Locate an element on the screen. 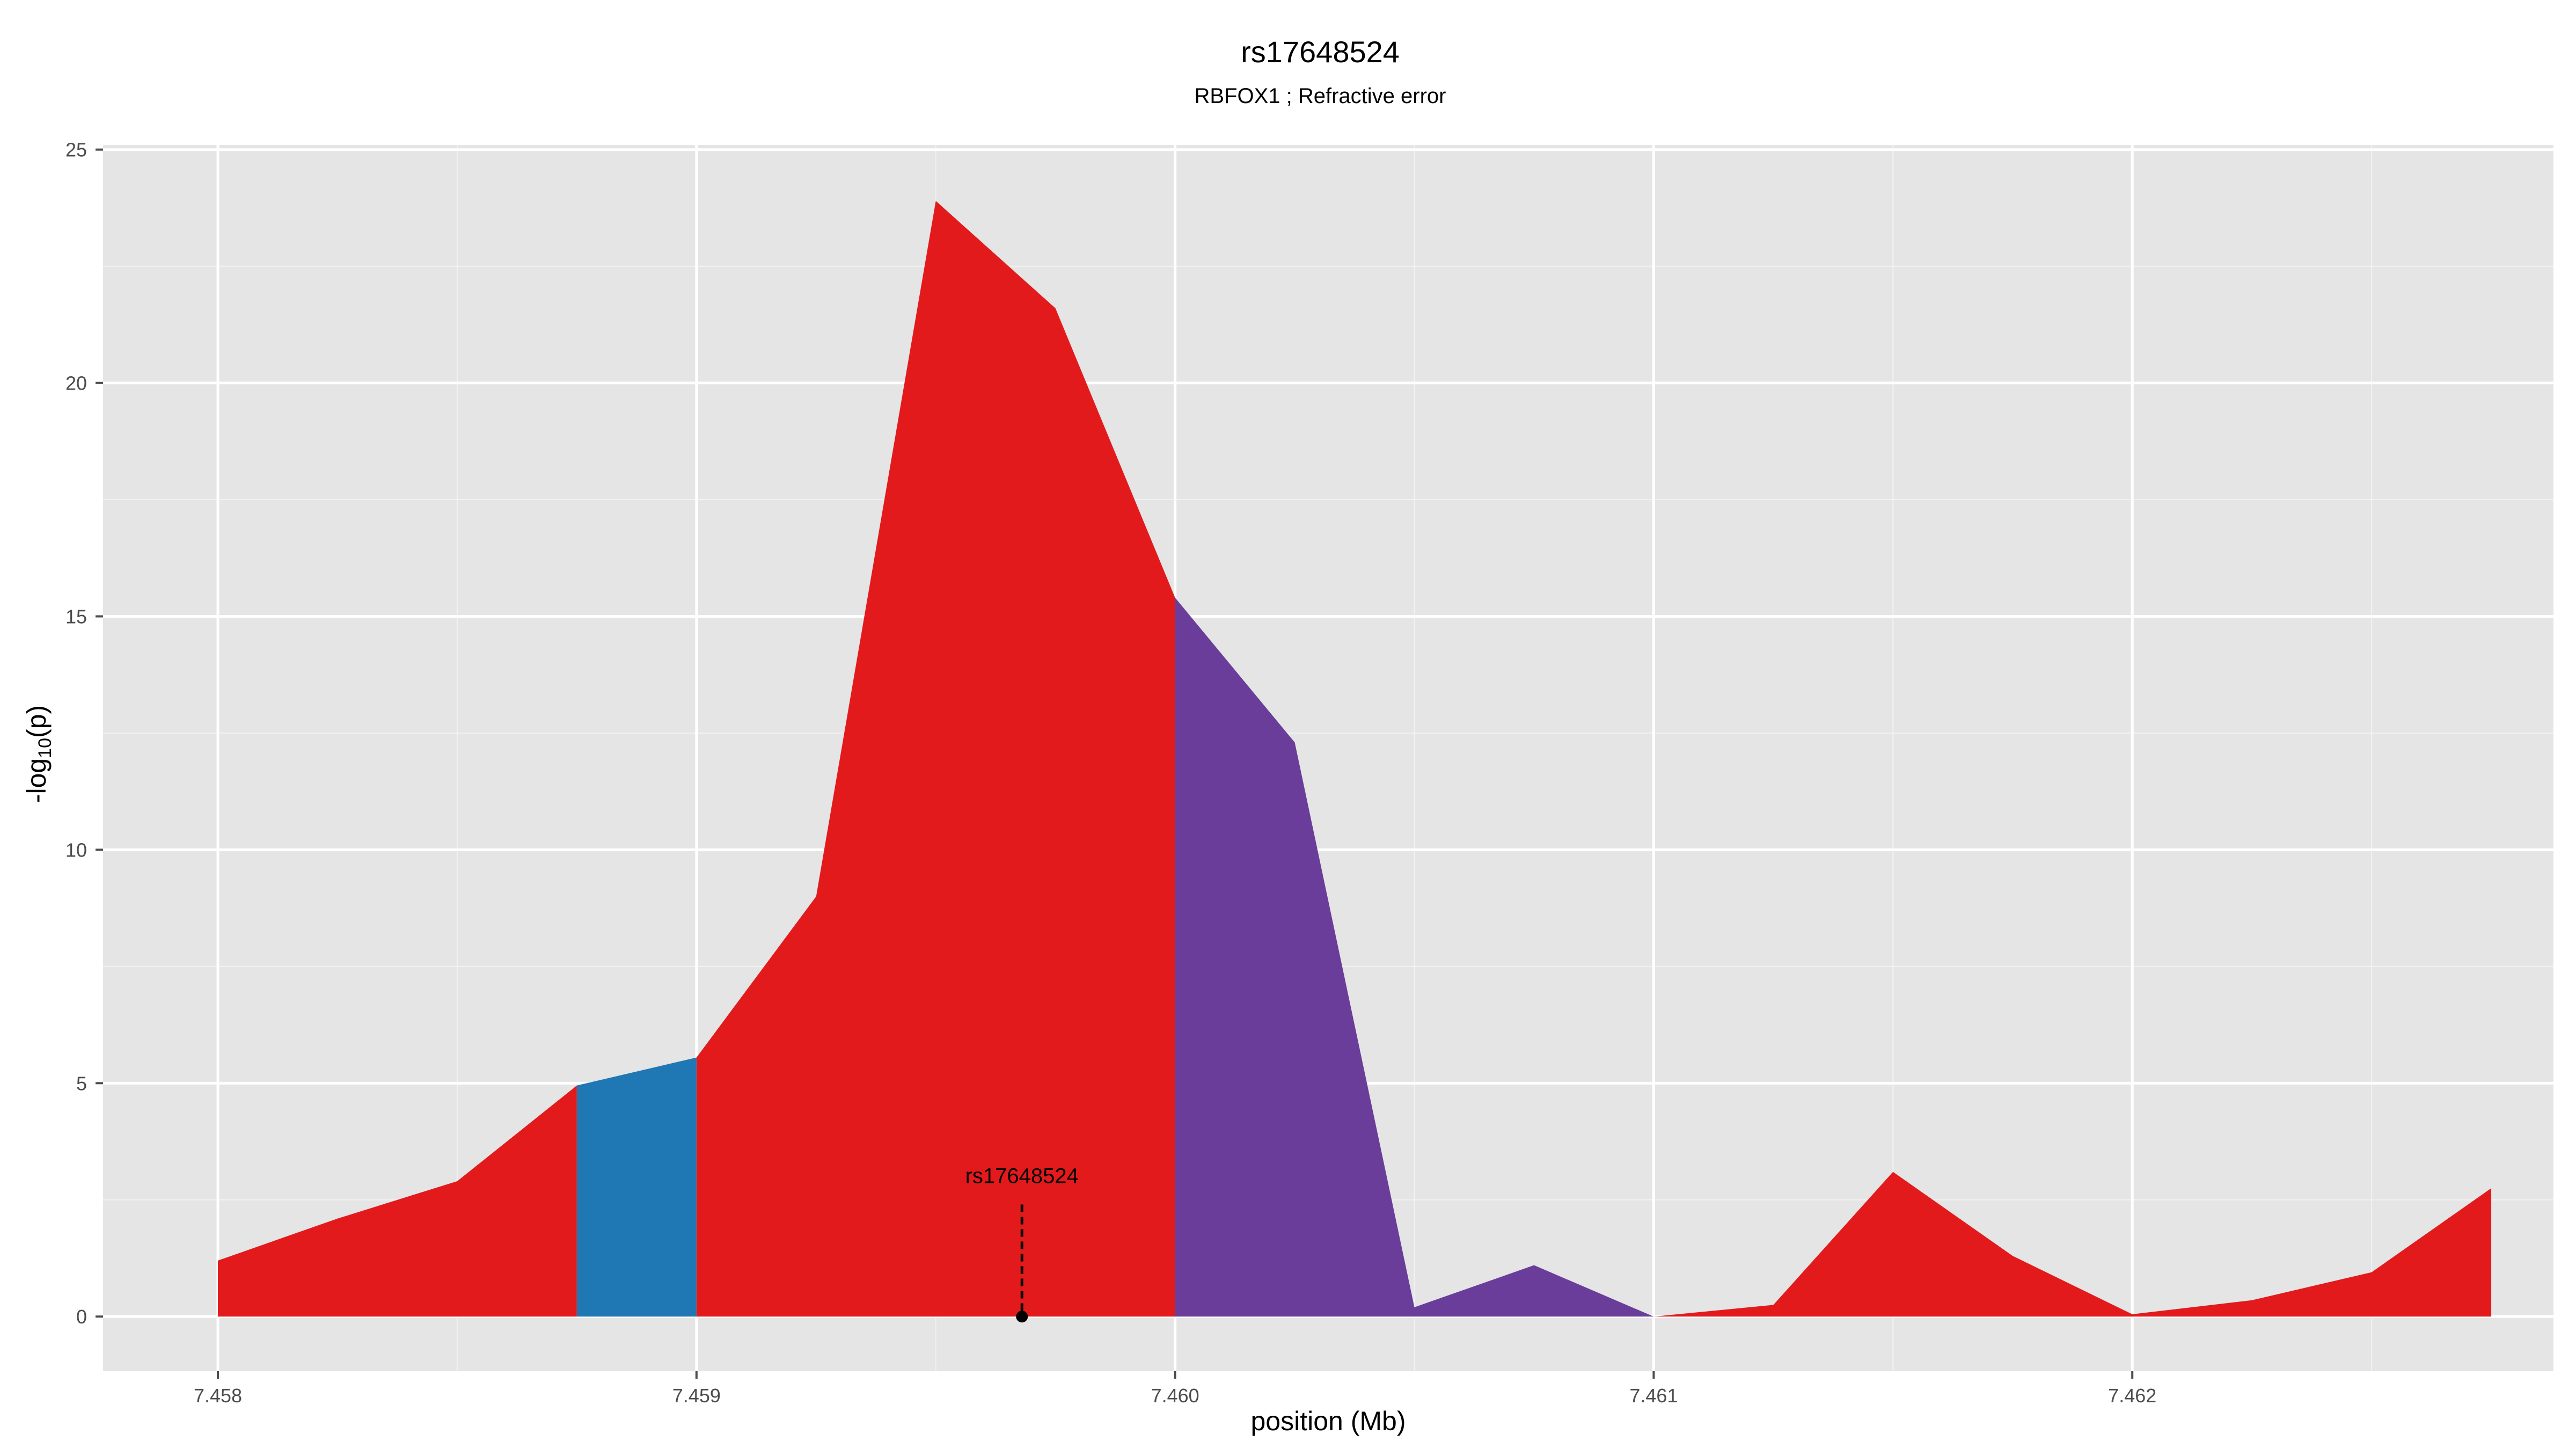 Image resolution: width=2576 pixels, height=1449 pixels. x-axis-ticks: 7.458 7.459 7.460 7.461 7.462 is located at coordinates (1175, 1389).